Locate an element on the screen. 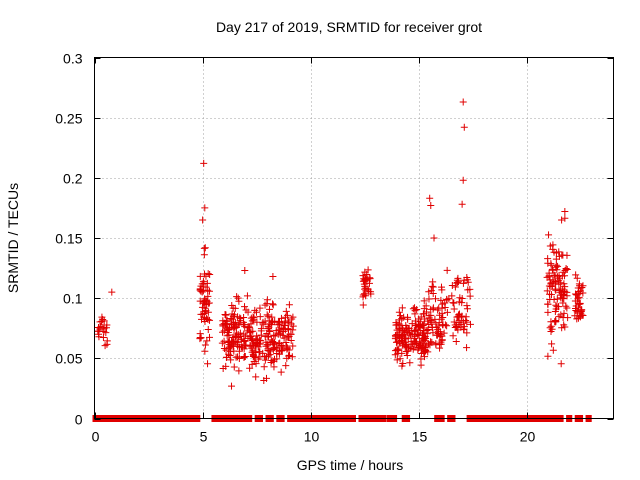  y-tick-label: 0.15 is located at coordinates (68, 239).